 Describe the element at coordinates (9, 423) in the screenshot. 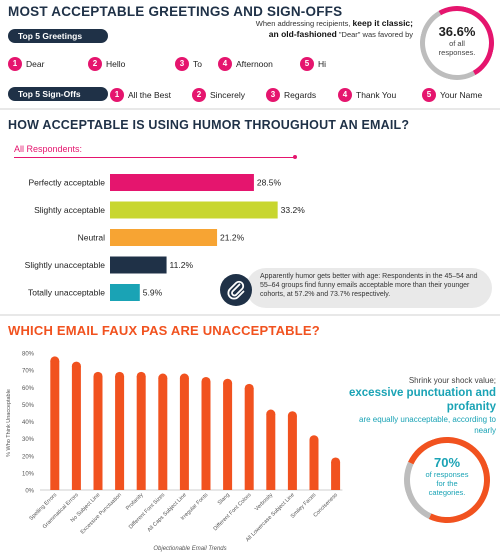

I see `y-axis-label: % Who Think Unacceptable` at that location.